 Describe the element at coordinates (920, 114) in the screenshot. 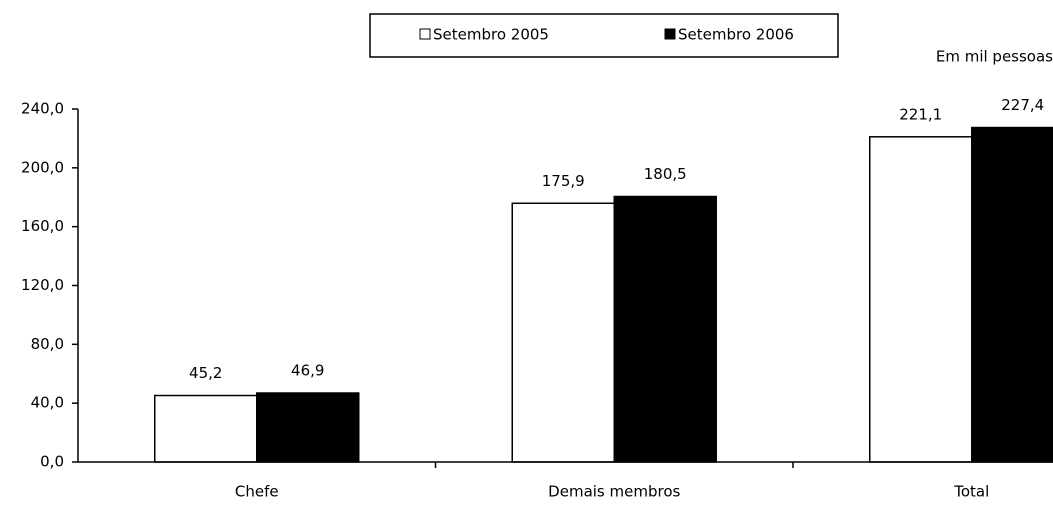

I see `value-label: 221,1` at that location.